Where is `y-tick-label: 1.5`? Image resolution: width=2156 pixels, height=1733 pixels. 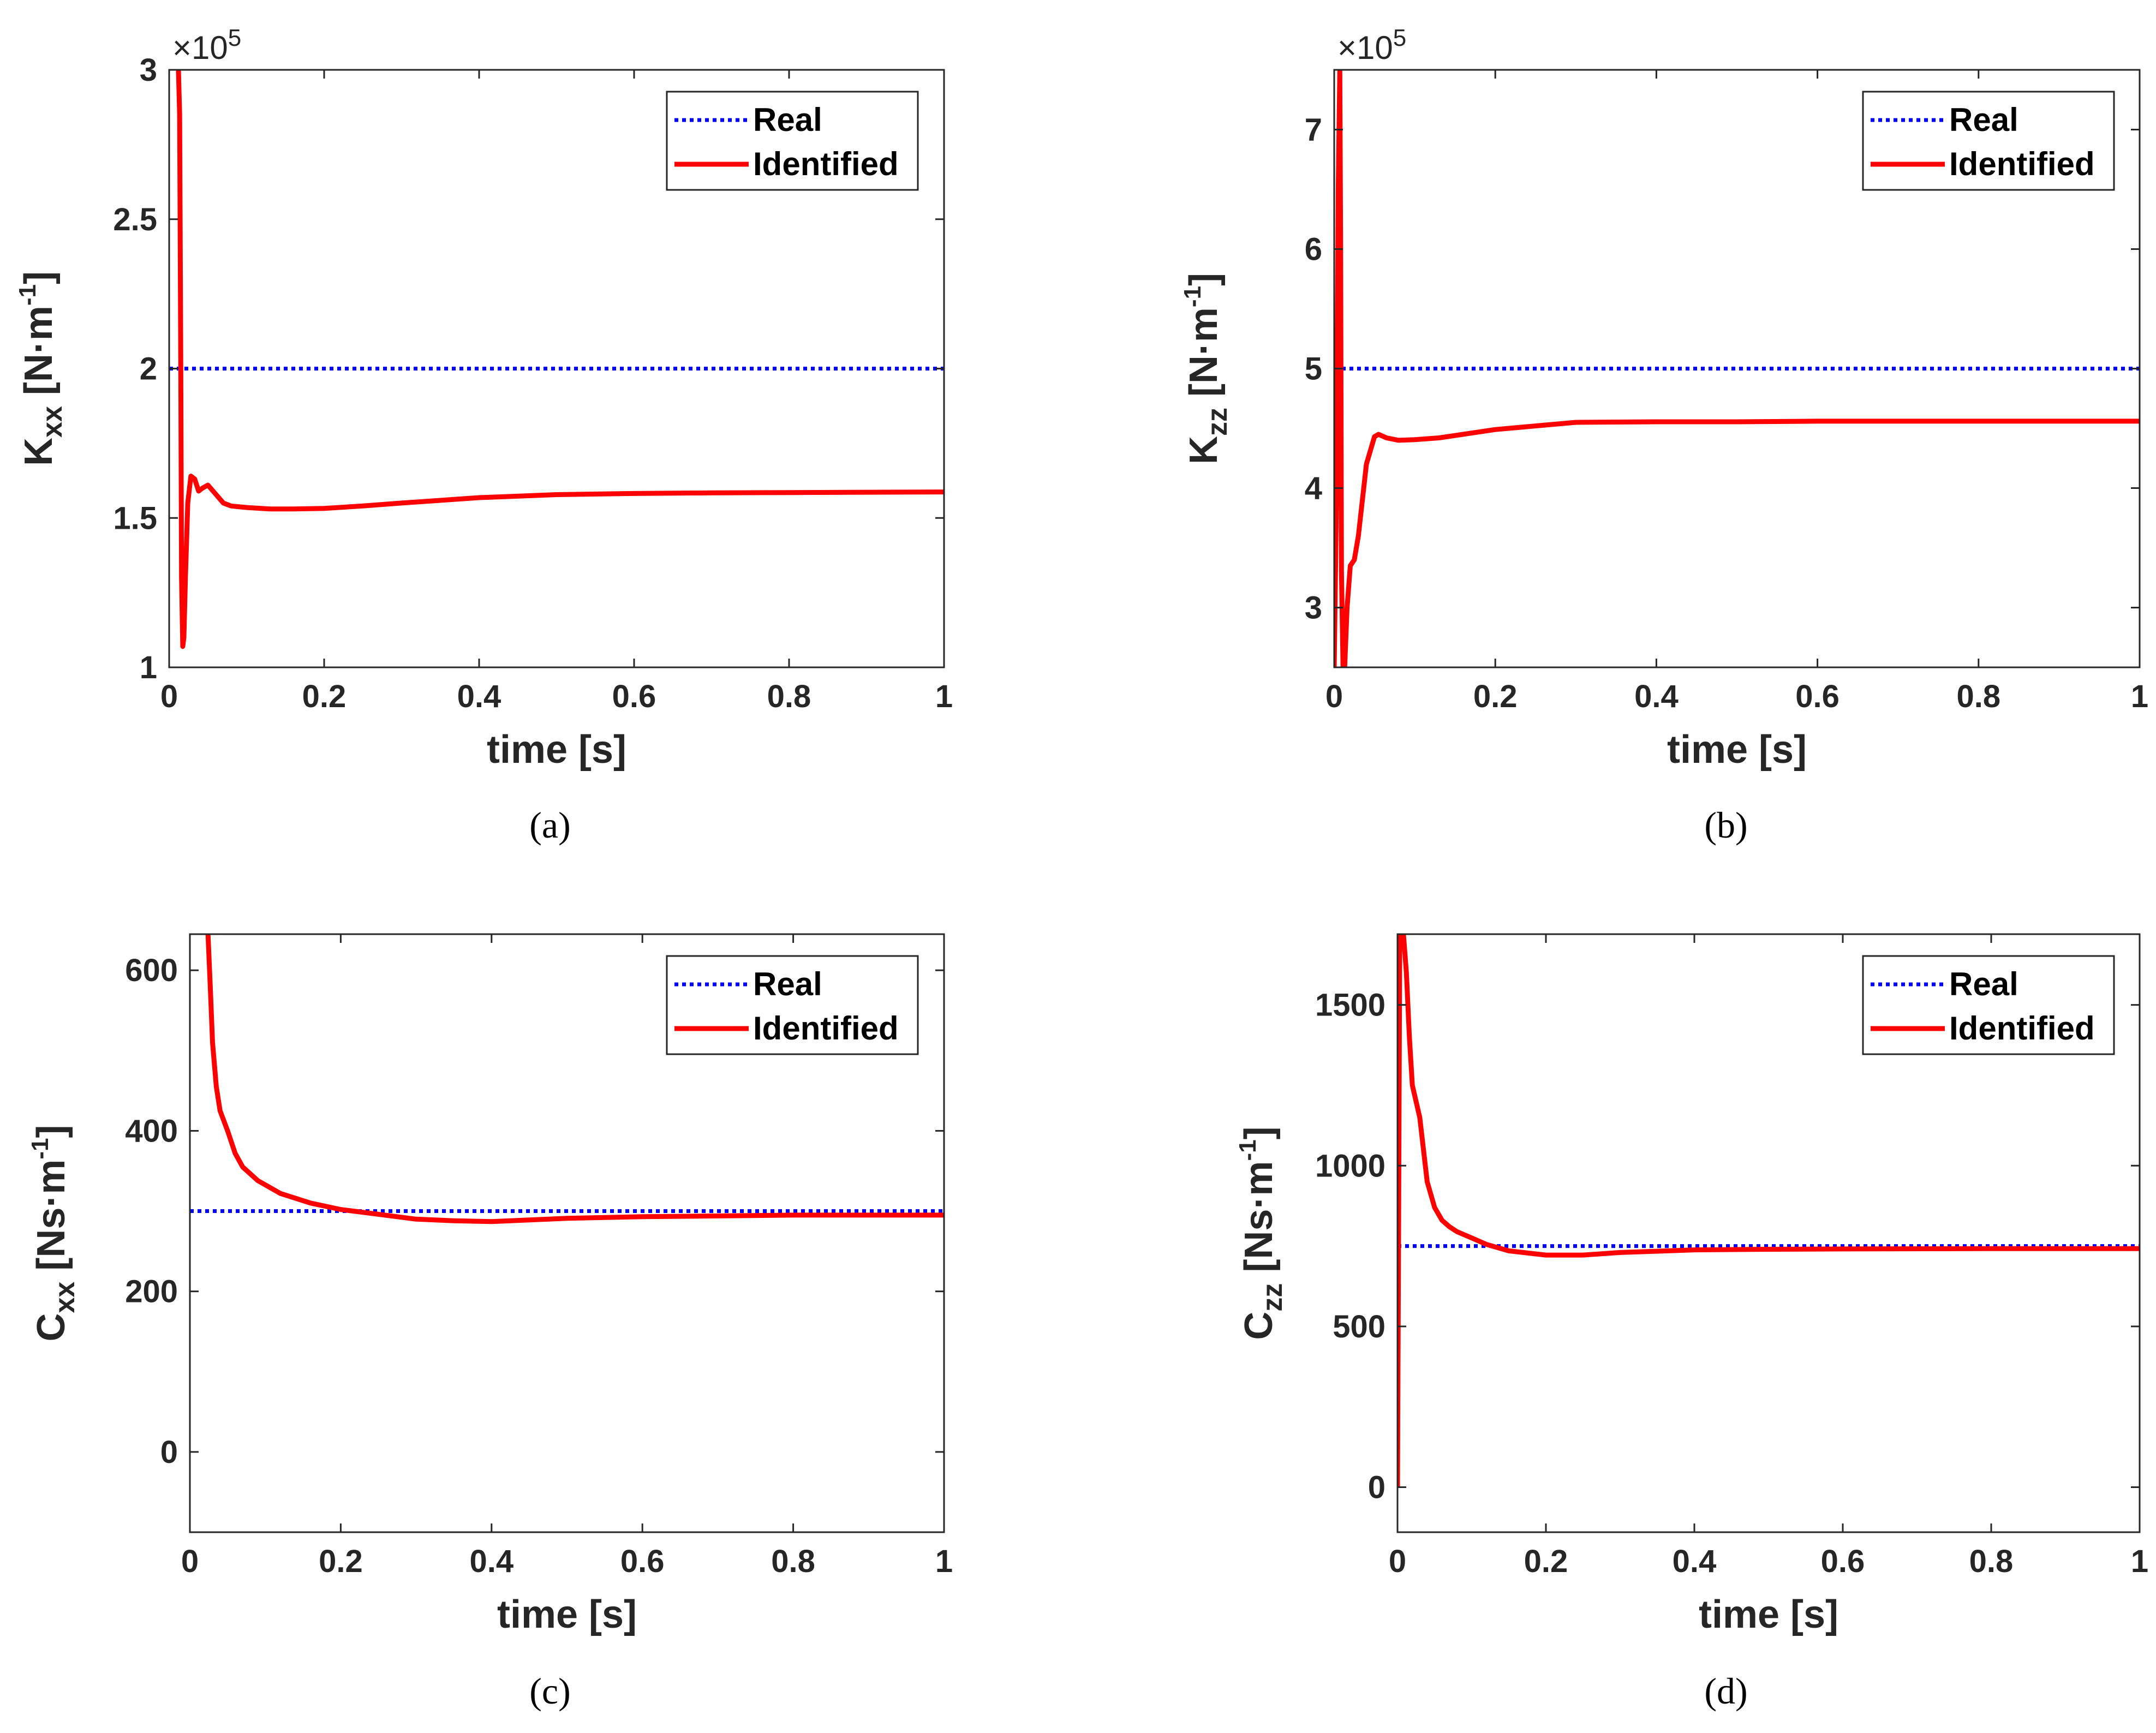
y-tick-label: 1.5 is located at coordinates (135, 518).